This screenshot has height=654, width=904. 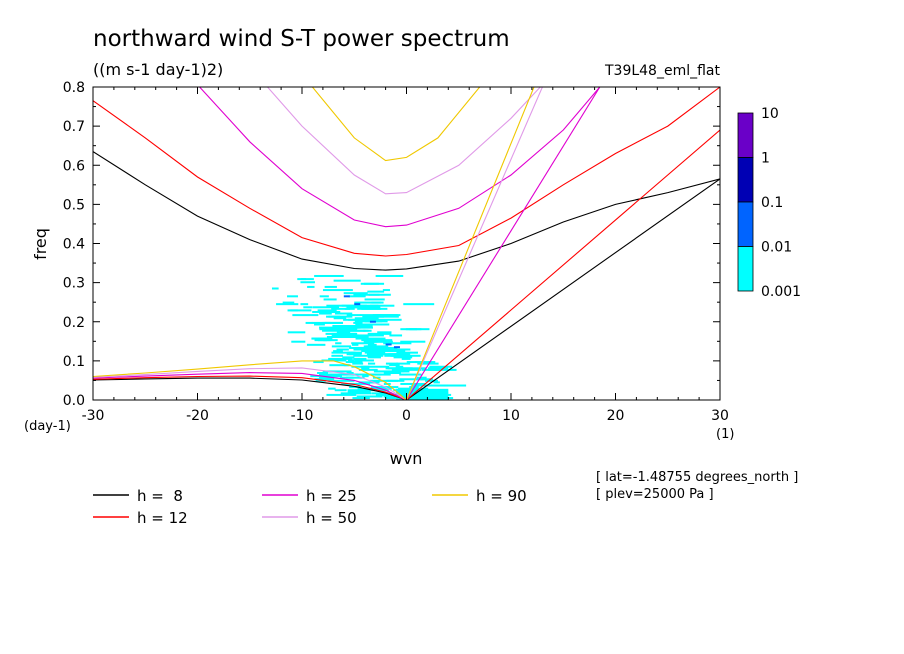 What do you see at coordinates (162, 518) in the screenshot?
I see `legend-label: h = 12` at bounding box center [162, 518].